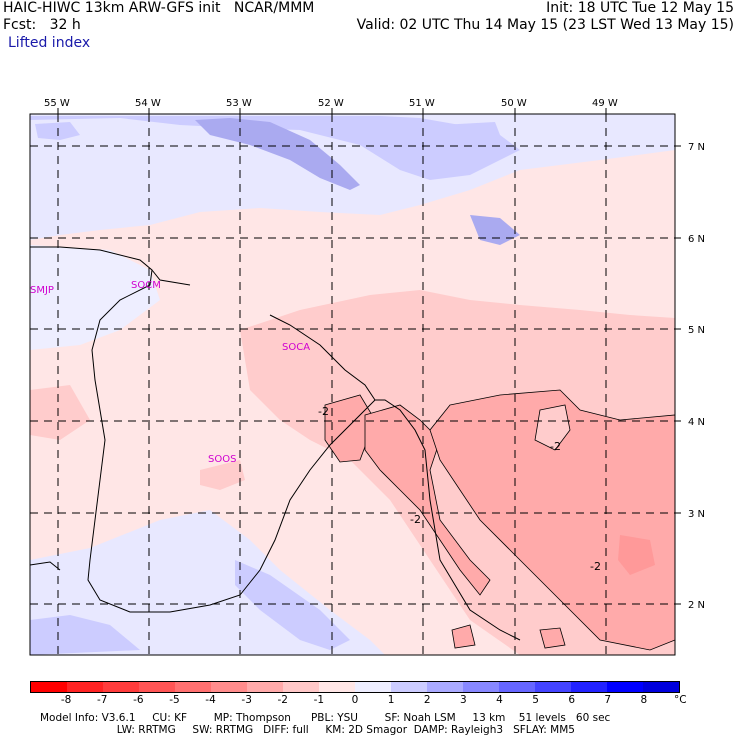 The width and height of the screenshot is (740, 740). I want to click on colorbar-tick-label: 7, so click(608, 700).